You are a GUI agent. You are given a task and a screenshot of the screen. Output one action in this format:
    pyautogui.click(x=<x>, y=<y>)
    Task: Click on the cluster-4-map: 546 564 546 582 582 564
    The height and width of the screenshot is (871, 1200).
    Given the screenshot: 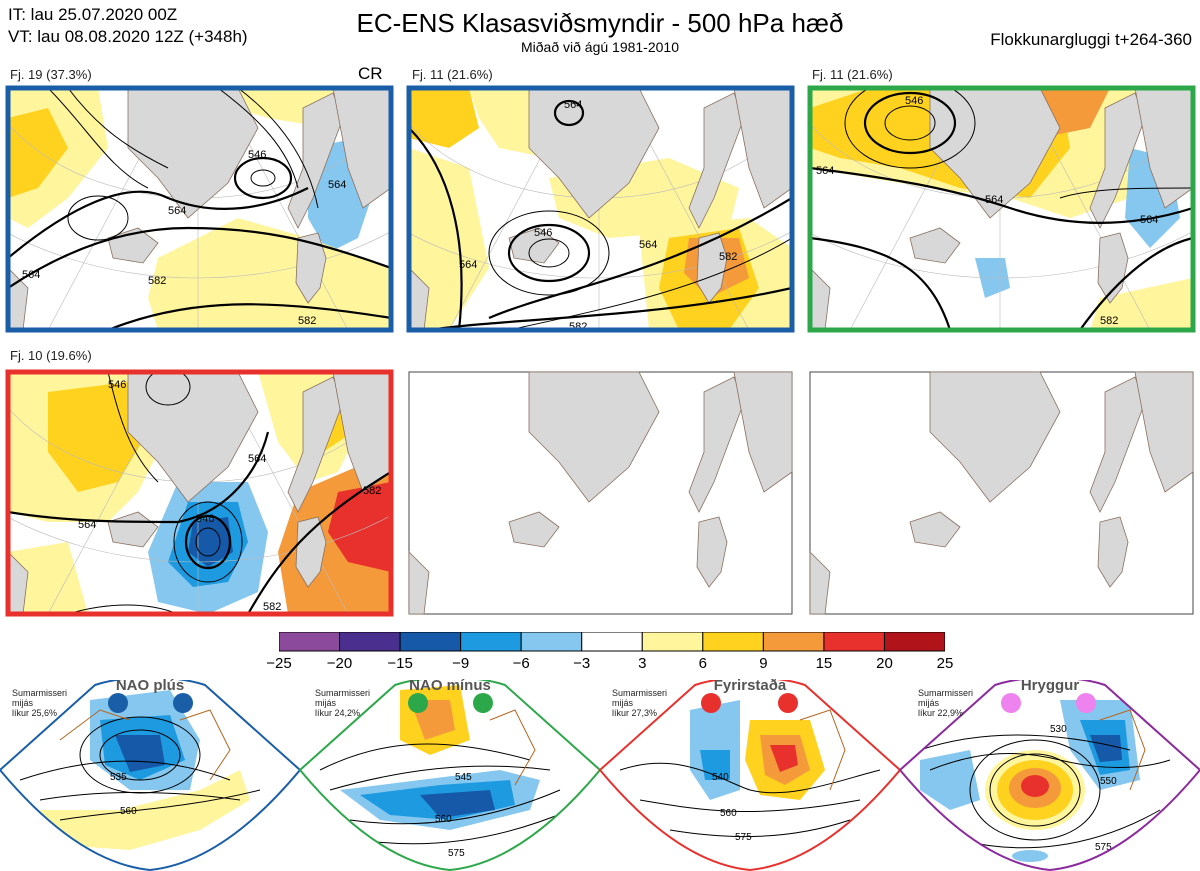 What is the action you would take?
    pyautogui.click(x=199, y=493)
    